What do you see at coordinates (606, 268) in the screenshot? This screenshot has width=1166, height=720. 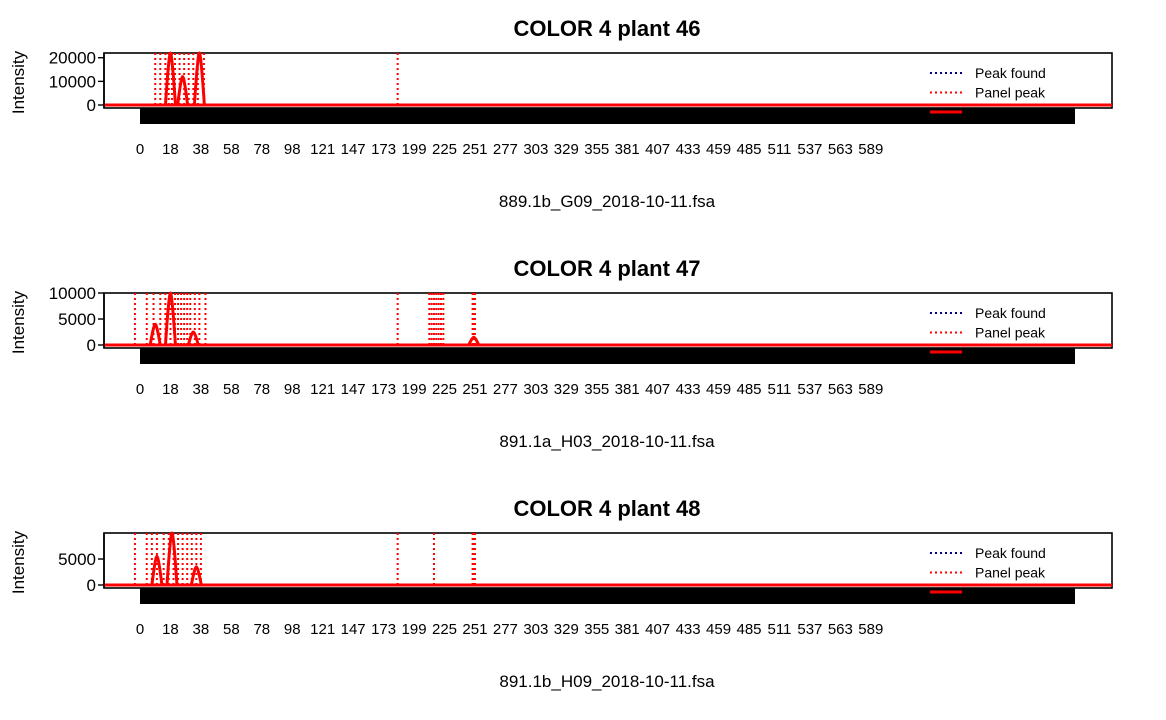 I see `chart-title: COLOR 4 plant 47` at bounding box center [606, 268].